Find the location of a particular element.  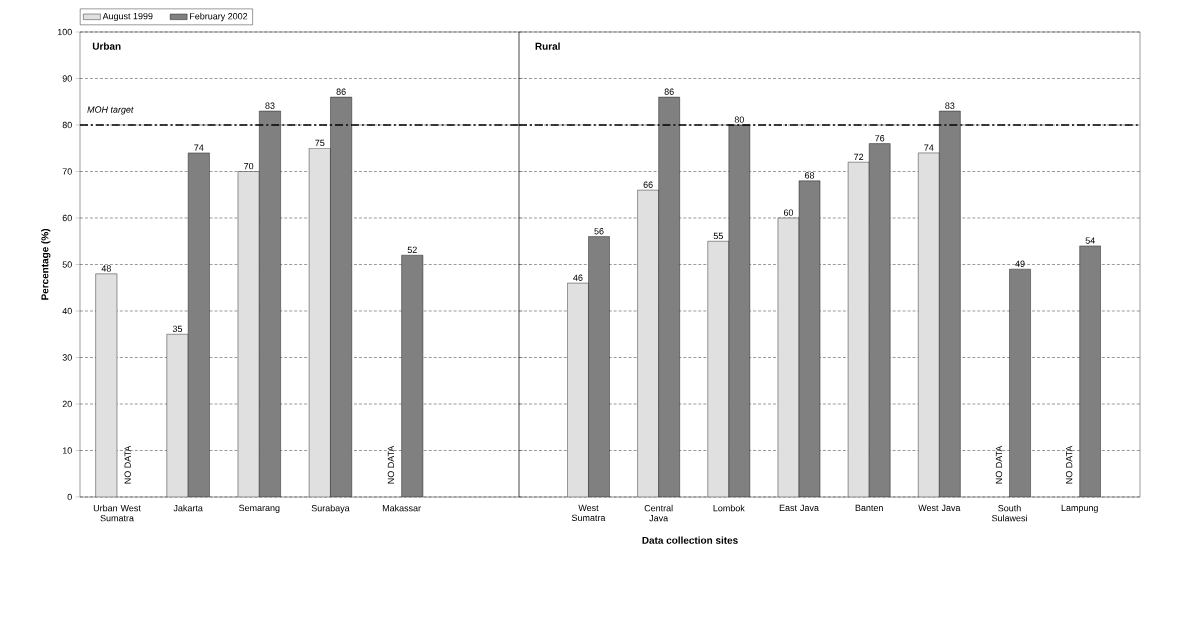

legend-label: February 2002 is located at coordinates (219, 17).